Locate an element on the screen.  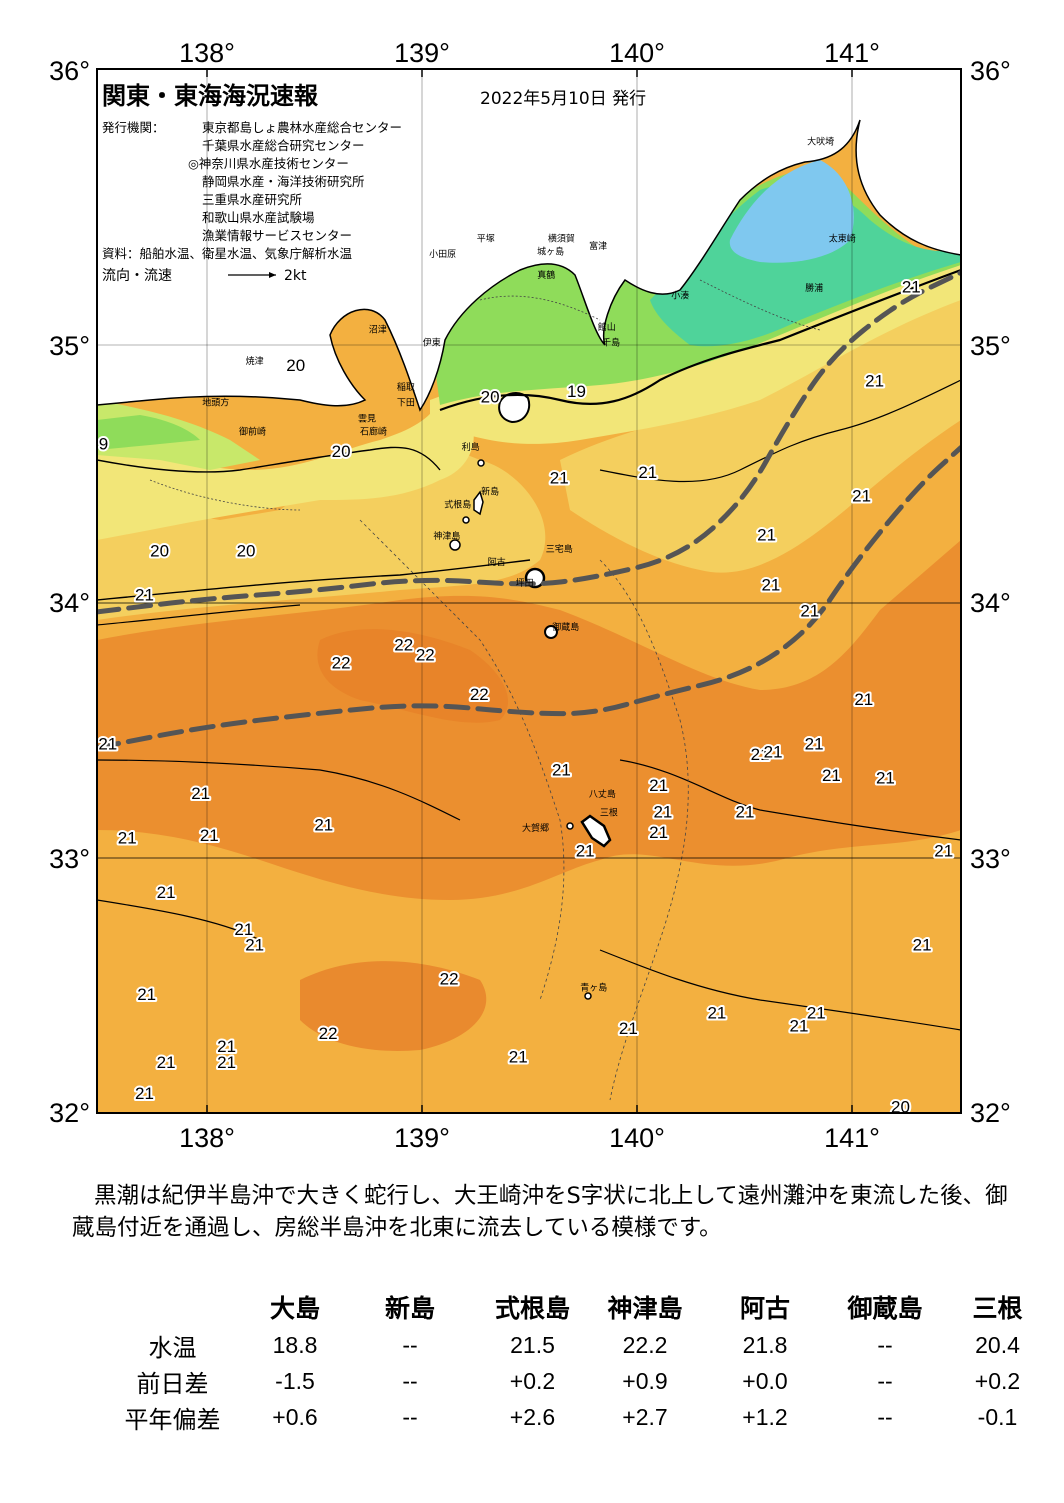
zone-west-green is located at coordinates (148, 432).